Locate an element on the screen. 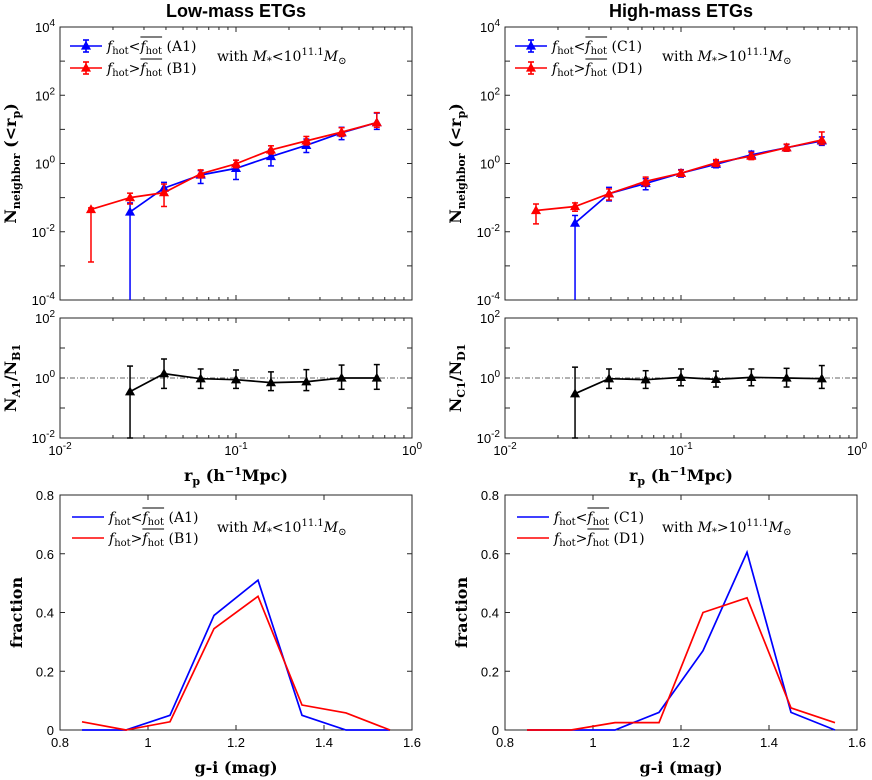 The image size is (872, 780). hist-line-B1 is located at coordinates (236, 663).